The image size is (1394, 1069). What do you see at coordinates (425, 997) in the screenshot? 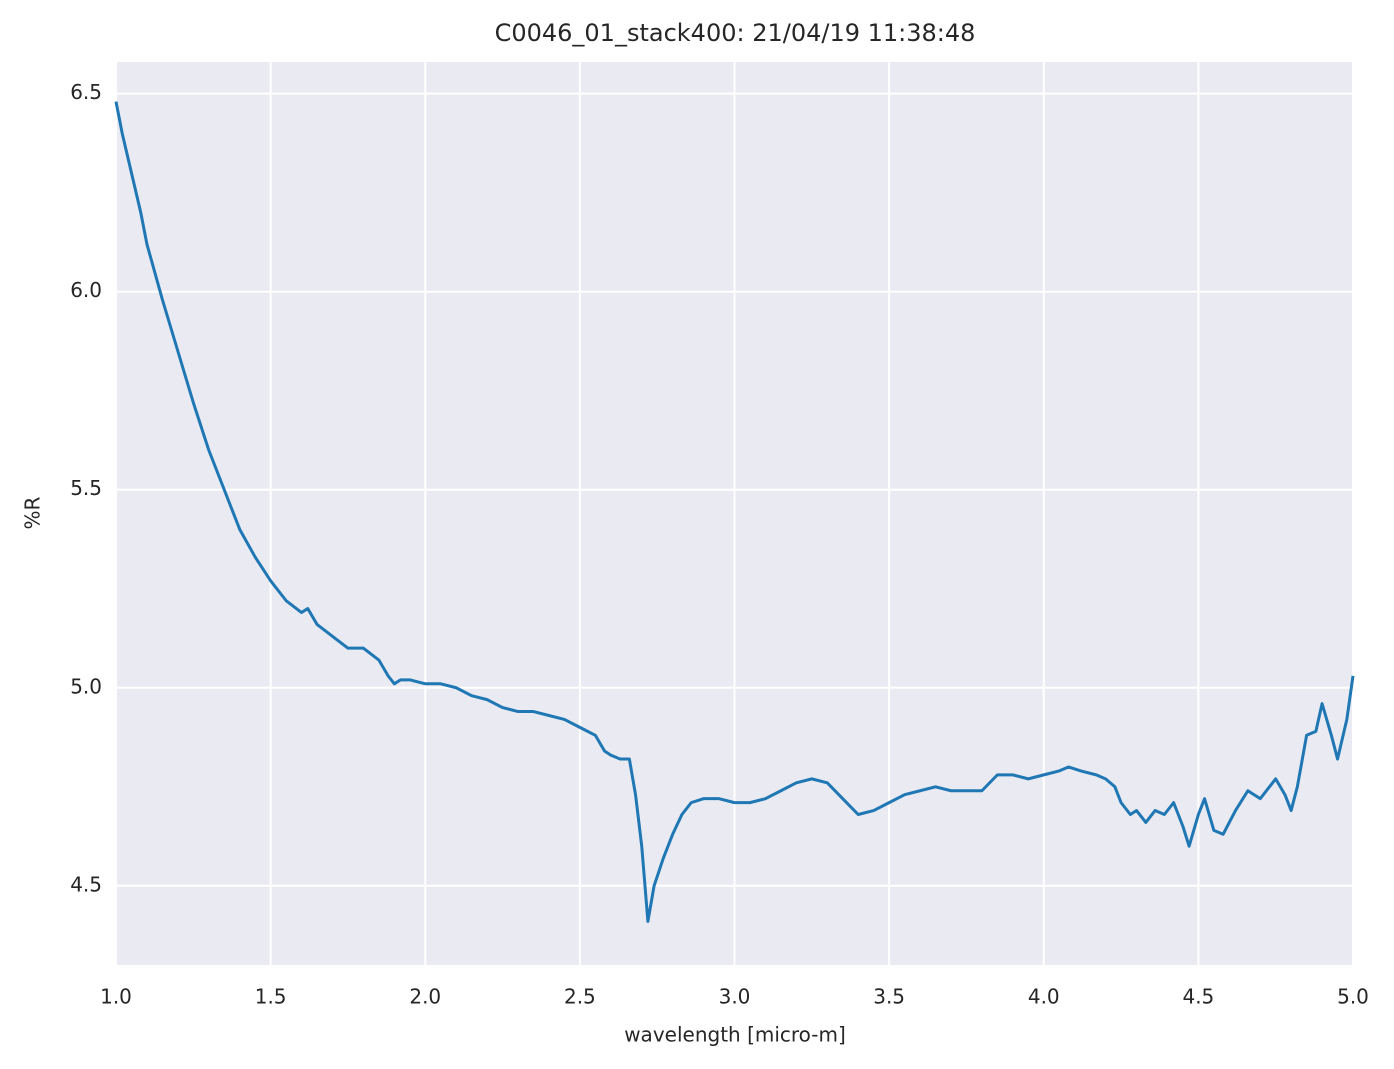
I see `x-tick-label: 2.0` at bounding box center [425, 997].